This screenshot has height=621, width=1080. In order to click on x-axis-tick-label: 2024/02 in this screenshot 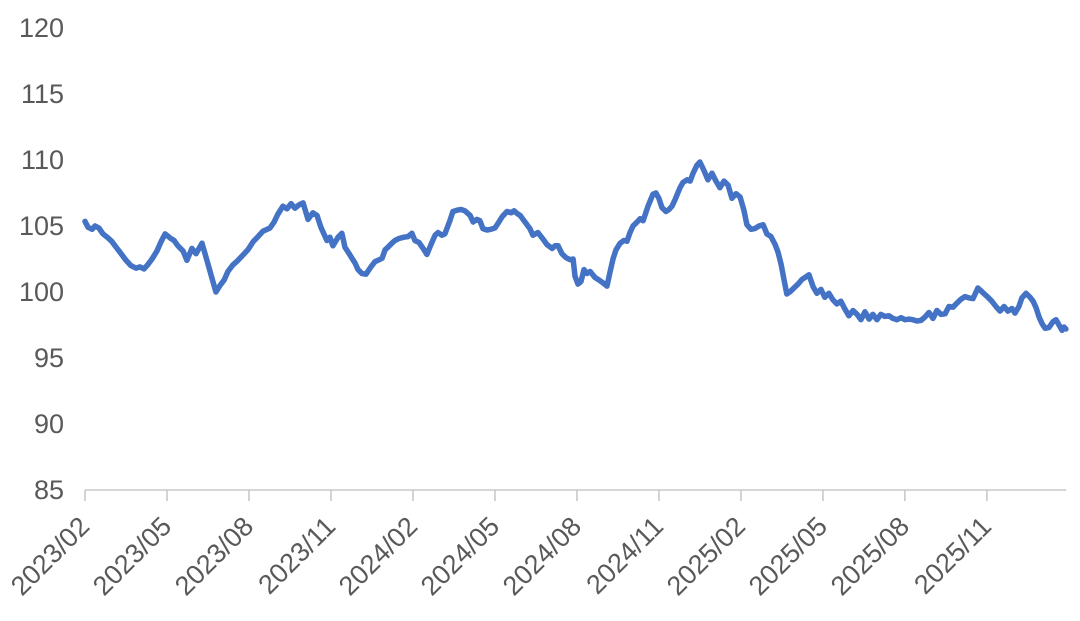, I will do `click(378, 556)`.